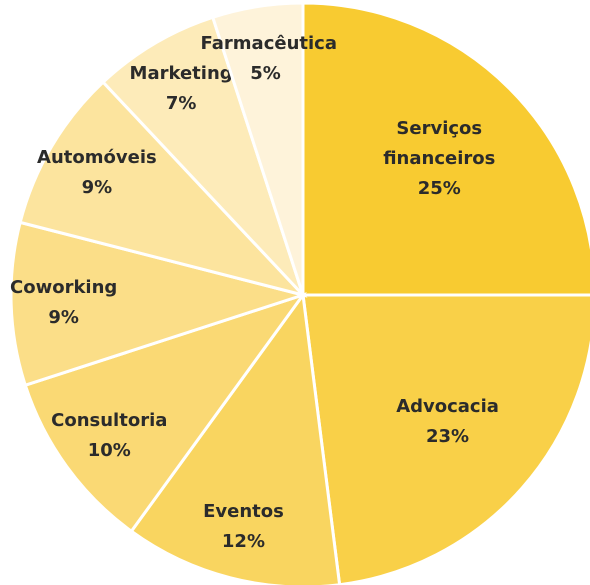 This screenshot has width=590, height=585. What do you see at coordinates (109, 450) in the screenshot?
I see `value-label: 10%` at bounding box center [109, 450].